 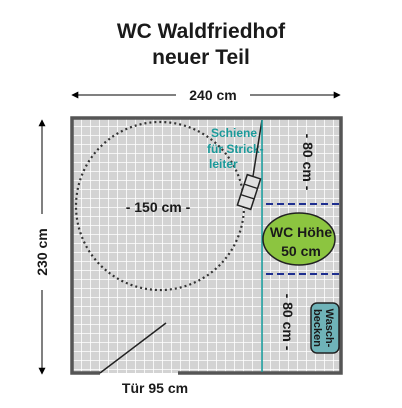 I want to click on clearance-below-label: - 80 cm -, so click(x=288, y=322).